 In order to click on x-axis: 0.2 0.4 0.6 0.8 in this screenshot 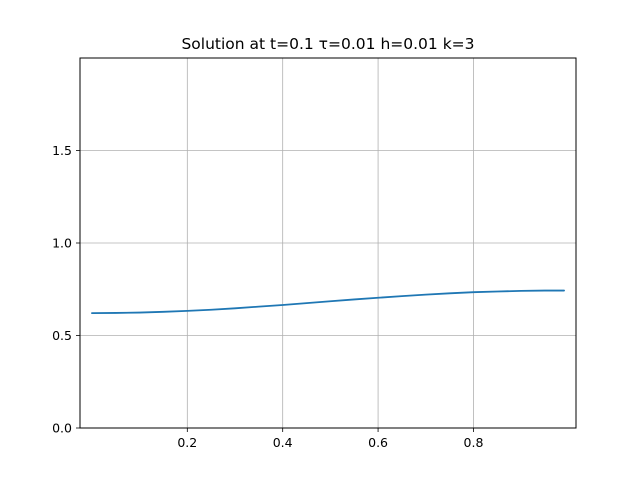, I will do `click(330, 439)`.